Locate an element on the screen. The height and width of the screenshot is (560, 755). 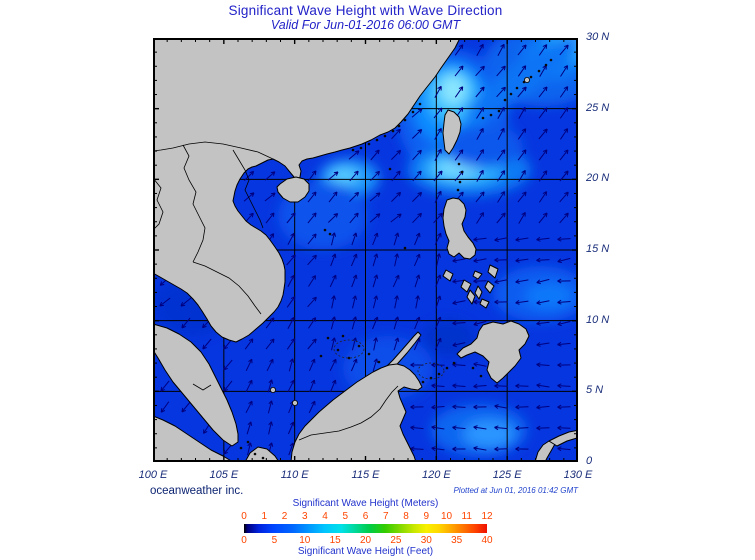
landmass-peninsula is located at coordinates (196, 385).